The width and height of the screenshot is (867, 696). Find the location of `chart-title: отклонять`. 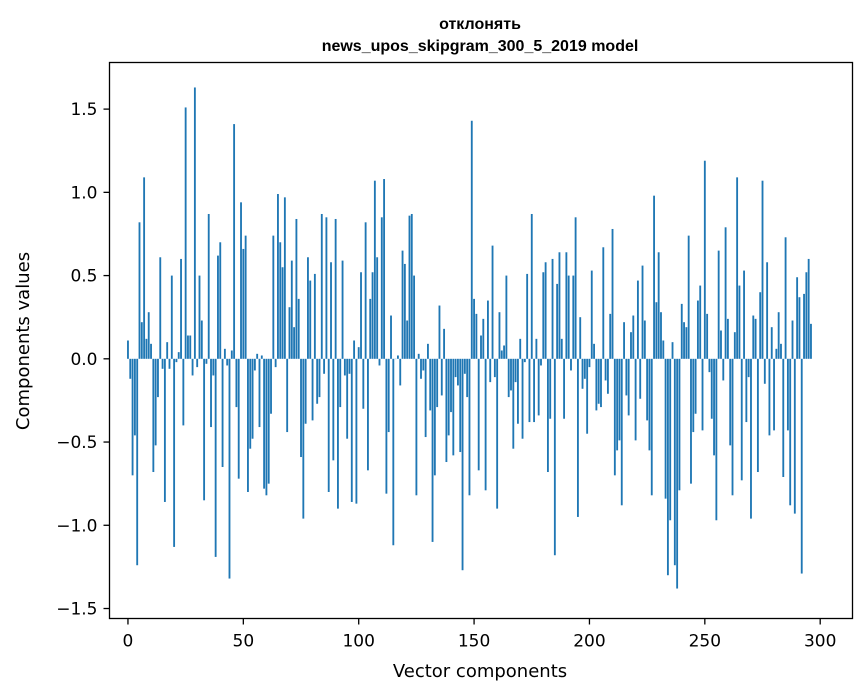

chart-title: отклонять is located at coordinates (480, 24).